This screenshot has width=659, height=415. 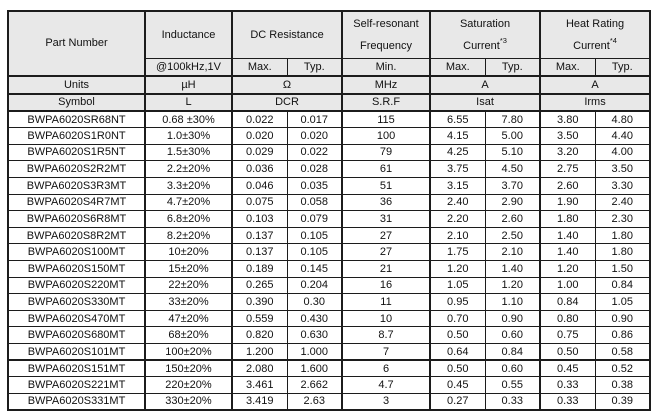 I want to click on irms-typ-cell: 1.05, so click(x=622, y=302).